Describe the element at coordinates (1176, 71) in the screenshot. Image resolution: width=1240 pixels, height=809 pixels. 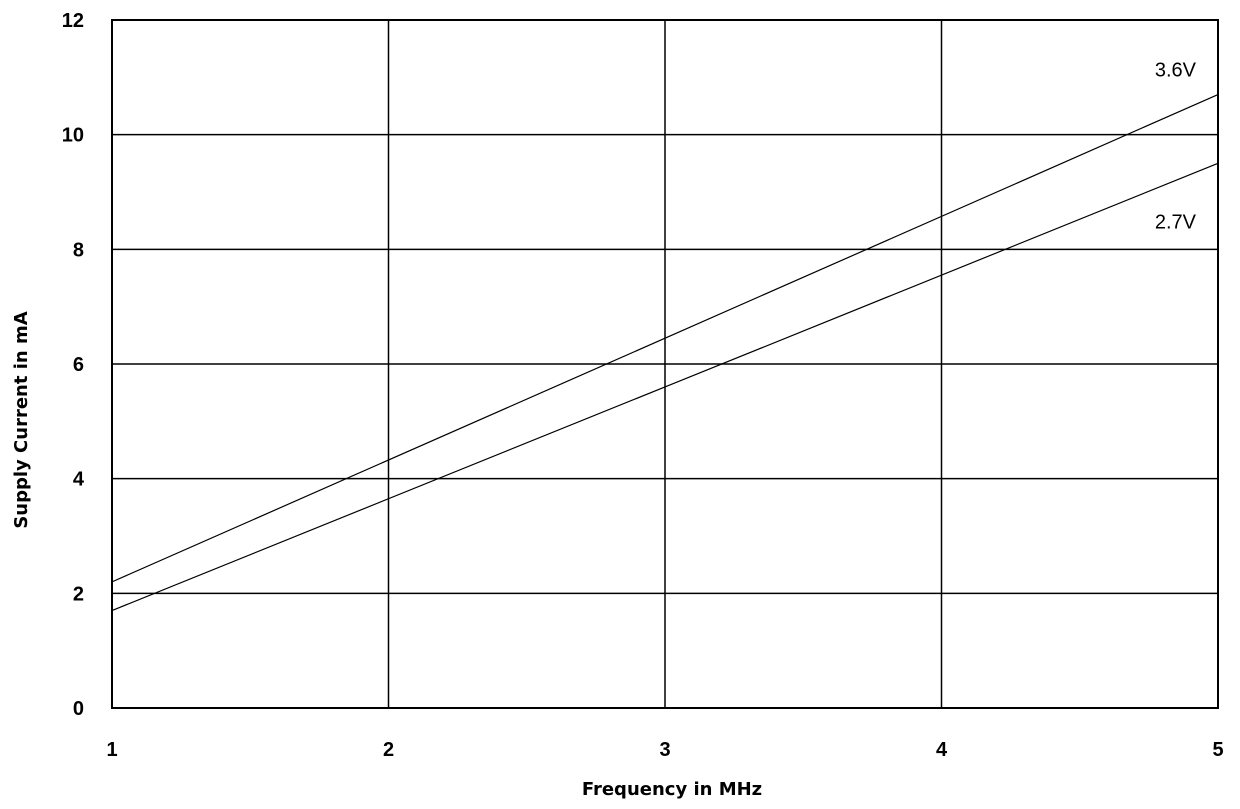
I see `series-label: 3.6V` at that location.